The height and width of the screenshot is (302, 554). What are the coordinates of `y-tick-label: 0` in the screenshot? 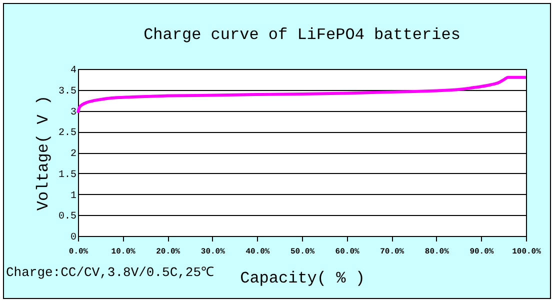 It's located at (73, 238).